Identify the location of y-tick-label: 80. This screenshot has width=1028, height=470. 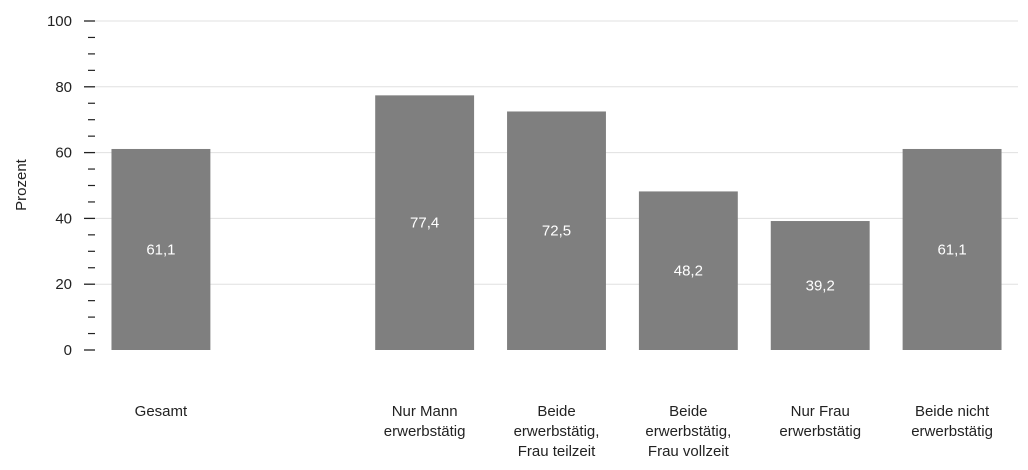
(63, 87).